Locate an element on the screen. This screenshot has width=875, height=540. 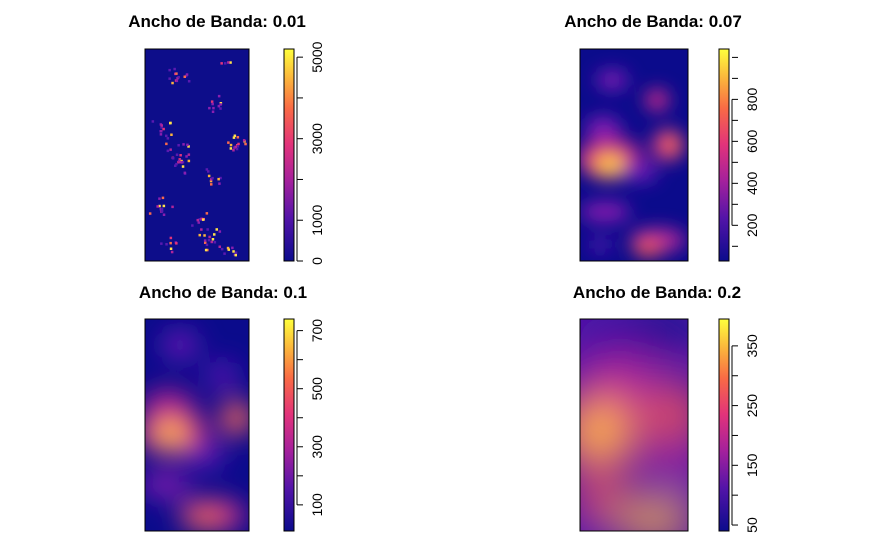
panel-bw-02: Ancho de Banda: 0.2 50 150 250 350 is located at coordinates (666, 408).